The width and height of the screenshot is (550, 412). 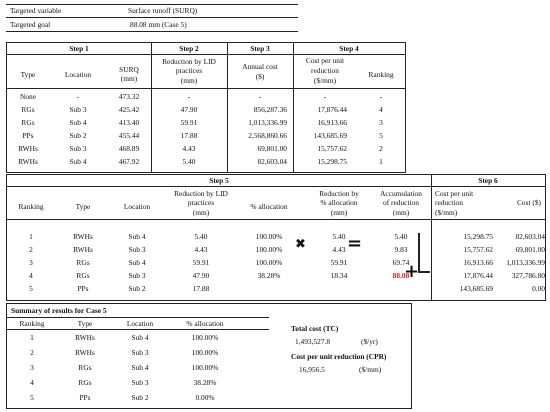 I want to click on col-accumulation-header-1: Accumulation, so click(x=401, y=193).